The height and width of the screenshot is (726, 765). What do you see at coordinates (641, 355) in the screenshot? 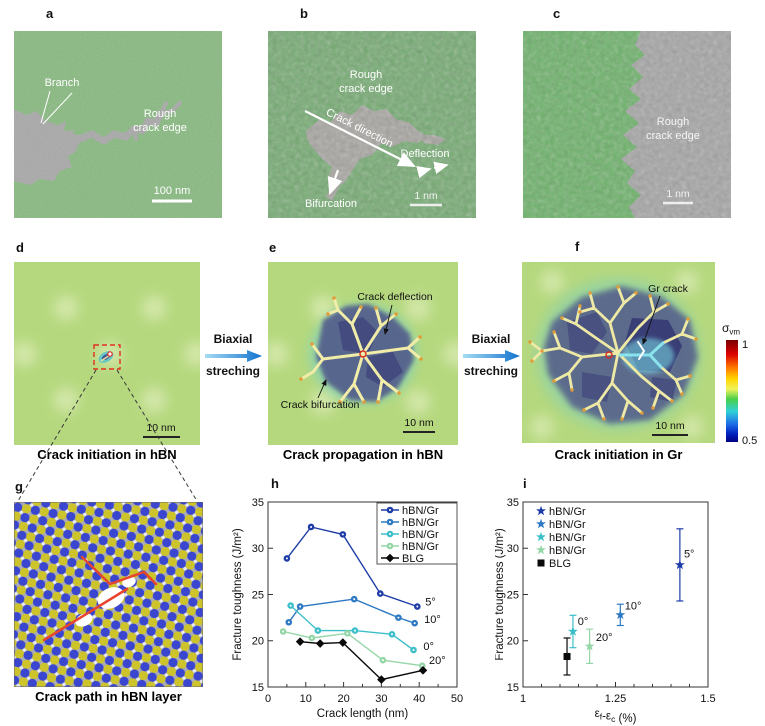
I see `gr-crack-path` at bounding box center [641, 355].